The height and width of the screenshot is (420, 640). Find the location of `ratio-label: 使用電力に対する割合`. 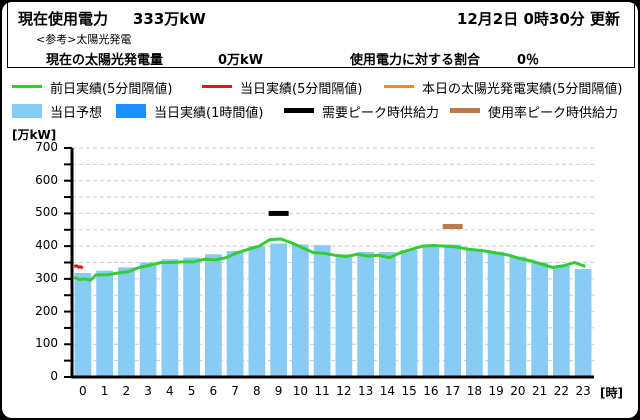

ratio-label: 使用電力に対する割合 is located at coordinates (415, 60).